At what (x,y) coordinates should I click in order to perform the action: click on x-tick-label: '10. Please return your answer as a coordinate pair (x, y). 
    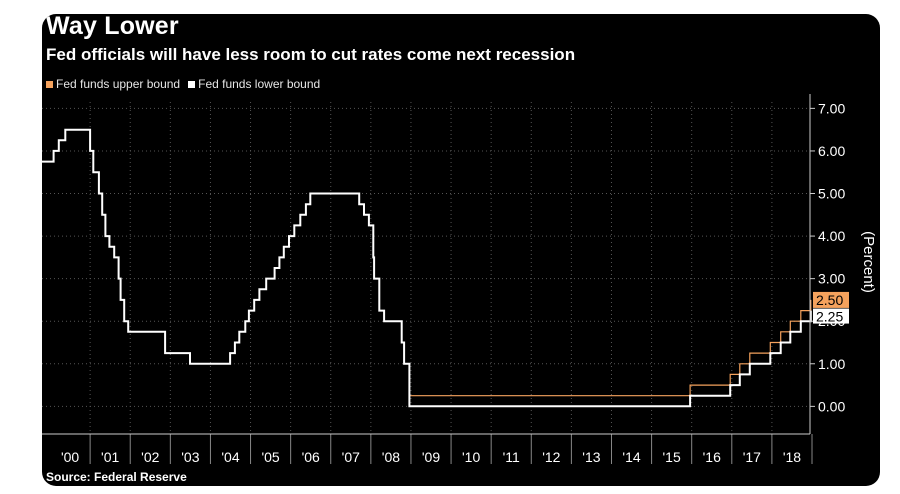
    Looking at the image, I should click on (471, 457).